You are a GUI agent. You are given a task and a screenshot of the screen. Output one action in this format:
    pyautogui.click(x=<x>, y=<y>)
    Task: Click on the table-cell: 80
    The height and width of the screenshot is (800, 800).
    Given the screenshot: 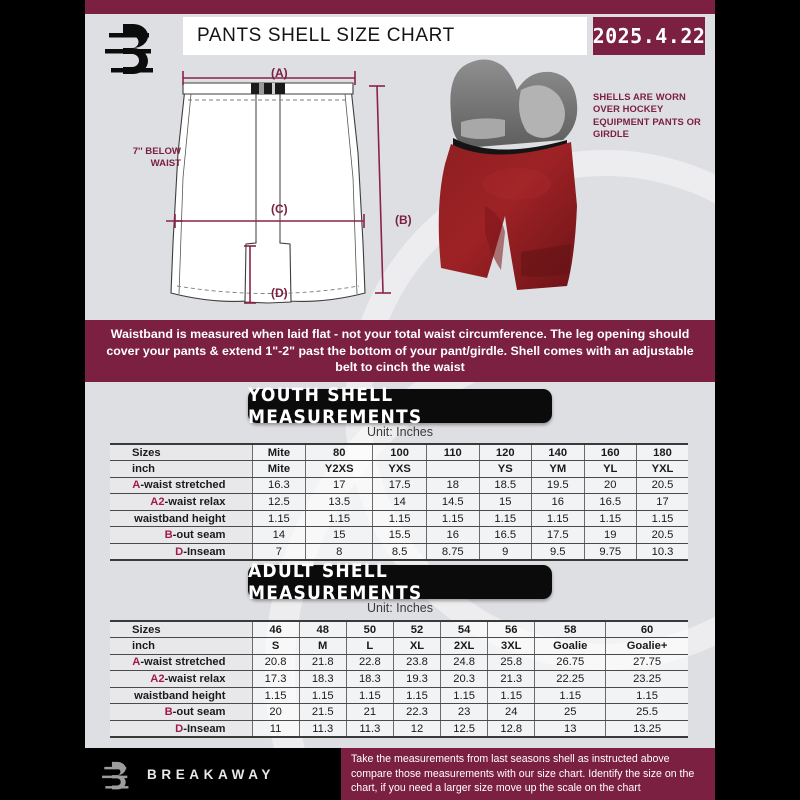 What is the action you would take?
    pyautogui.click(x=339, y=452)
    